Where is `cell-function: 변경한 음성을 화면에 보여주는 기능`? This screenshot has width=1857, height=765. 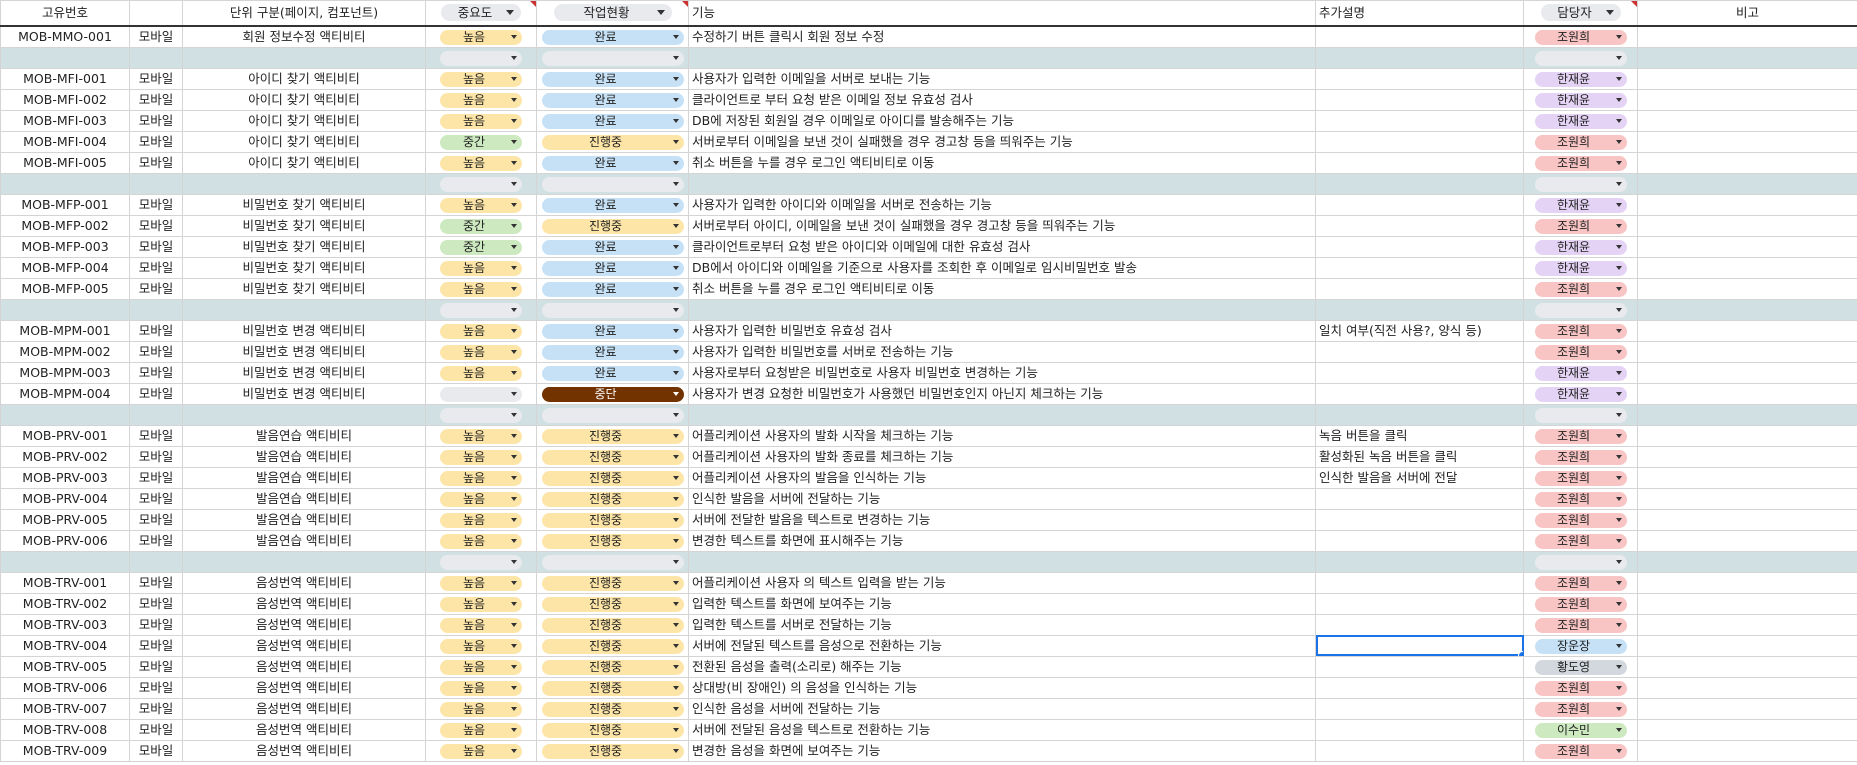
cell-function: 변경한 음성을 화면에 보여주는 기능 is located at coordinates (1002, 750).